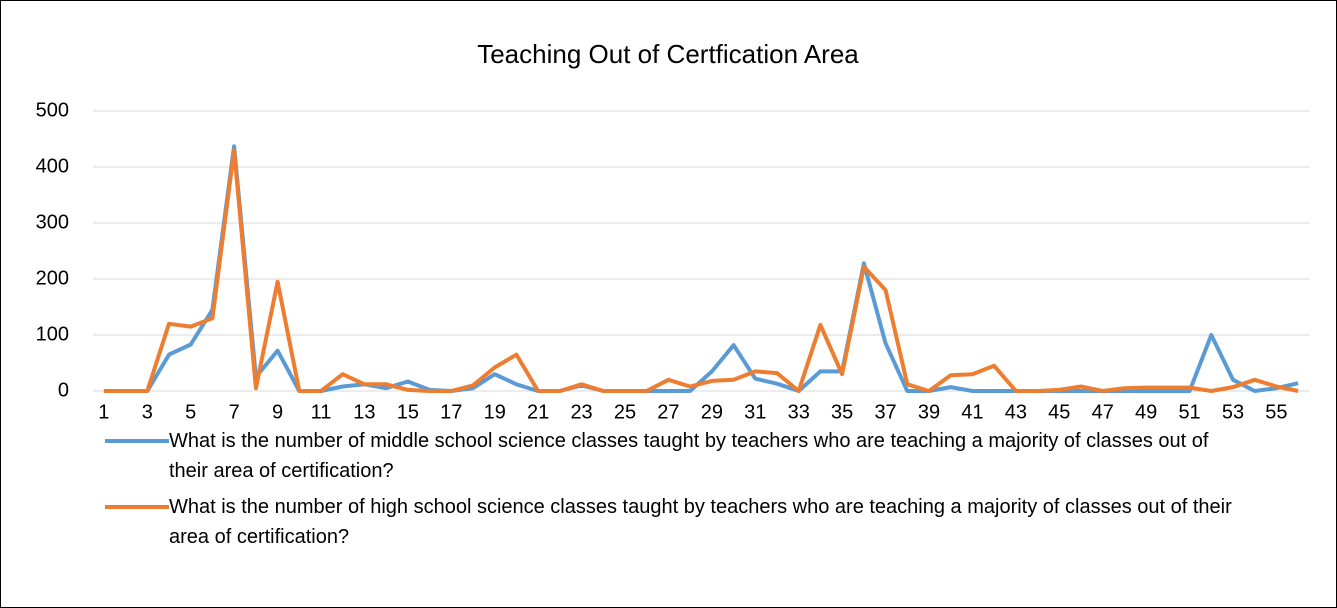 The height and width of the screenshot is (608, 1337). Describe the element at coordinates (581, 412) in the screenshot. I see `x-tick-label: 23` at that location.